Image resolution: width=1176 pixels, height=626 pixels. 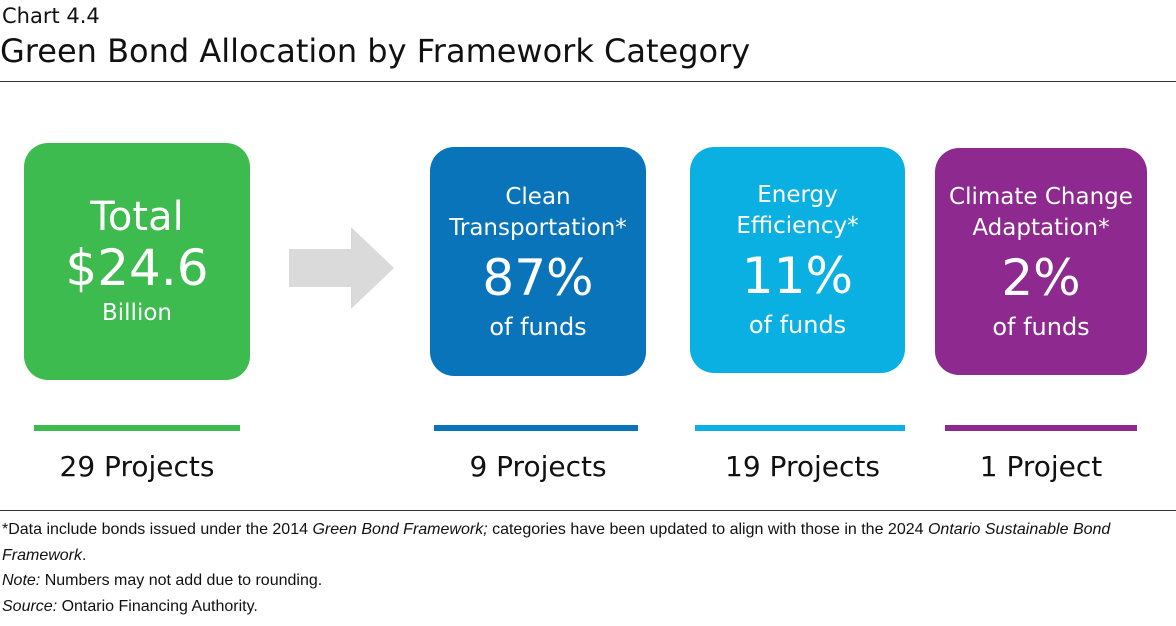 I want to click on project-count: 1 Project, so click(x=1041, y=466).